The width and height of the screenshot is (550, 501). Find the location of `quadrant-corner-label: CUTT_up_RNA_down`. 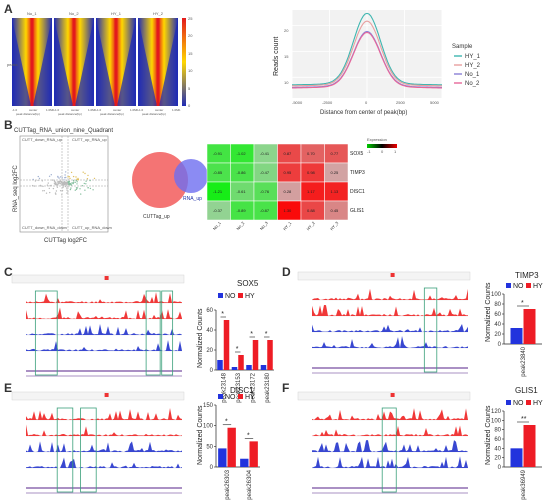

quadrant-corner-label: CUTT_up_RNA_down is located at coordinates (92, 227).